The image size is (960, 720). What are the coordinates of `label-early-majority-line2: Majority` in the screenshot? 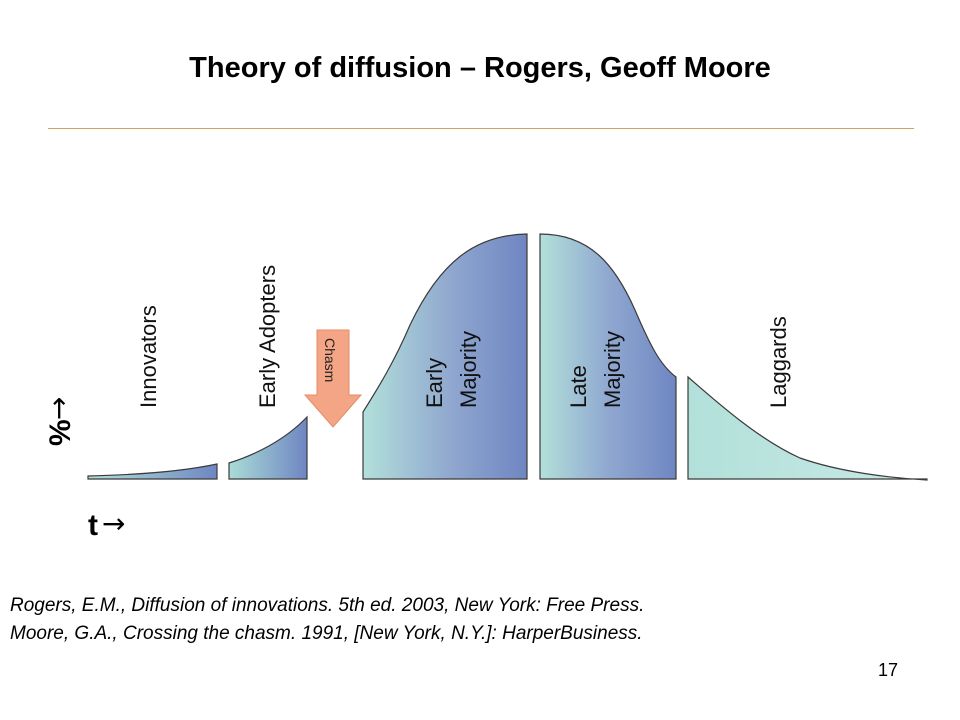 It's located at (468, 369).